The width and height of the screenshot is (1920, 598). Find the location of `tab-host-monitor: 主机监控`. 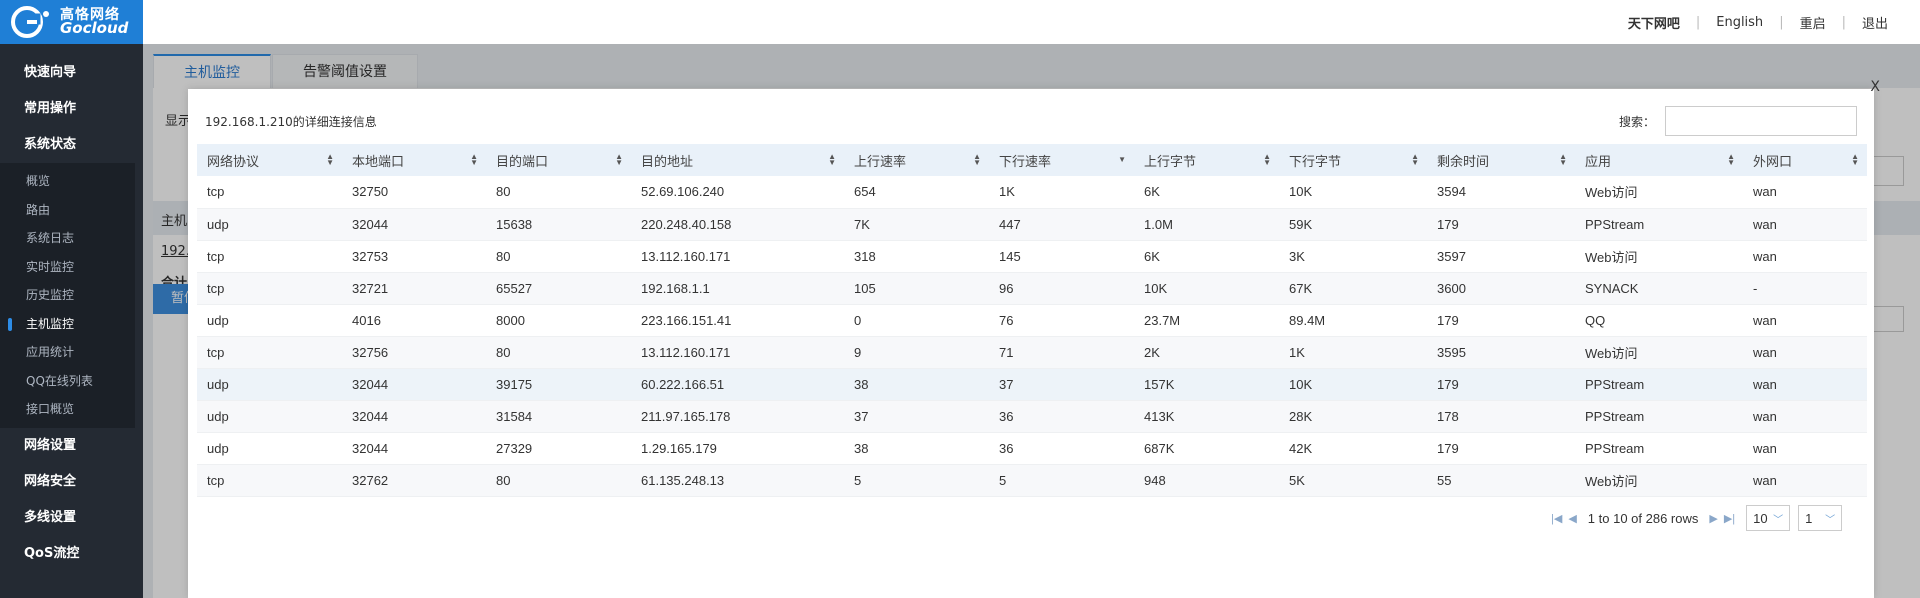

tab-host-monitor: 主机监控 is located at coordinates (212, 71).